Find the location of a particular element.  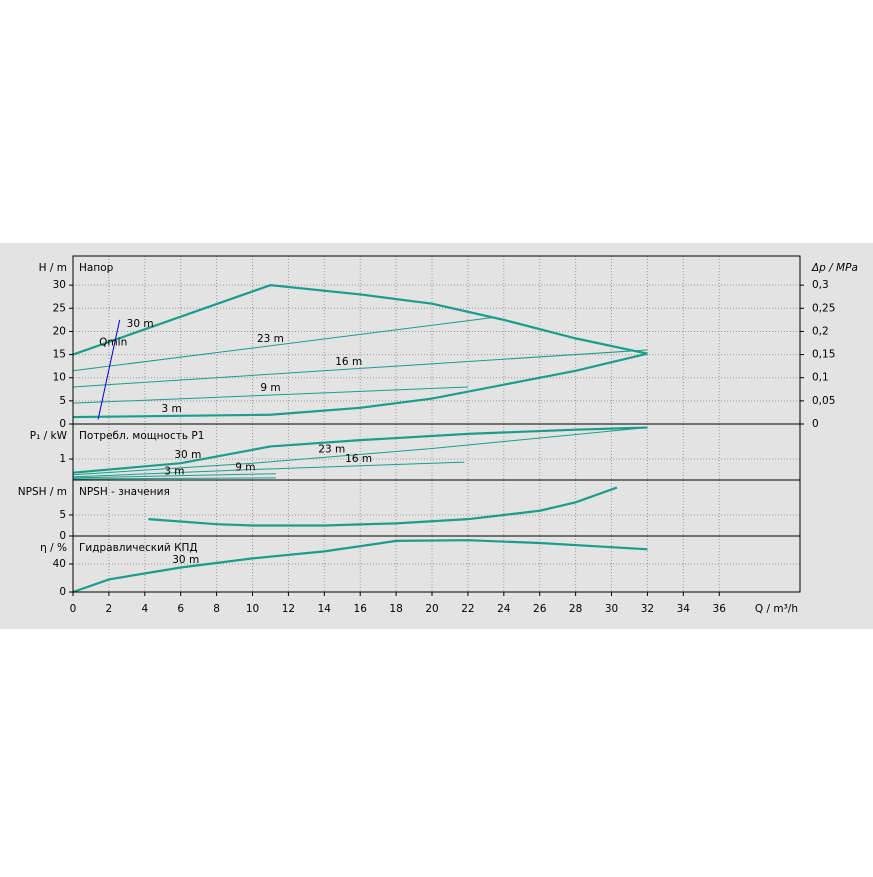

x-tick-label: 32 is located at coordinates (647, 609).